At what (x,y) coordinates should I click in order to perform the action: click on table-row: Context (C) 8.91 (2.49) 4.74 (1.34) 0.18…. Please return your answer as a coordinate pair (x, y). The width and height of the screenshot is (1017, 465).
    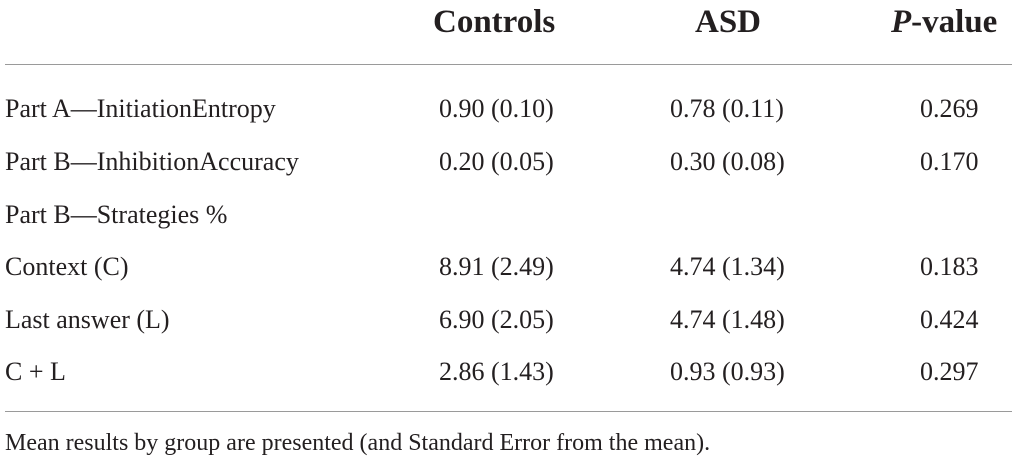
    Looking at the image, I should click on (508, 267).